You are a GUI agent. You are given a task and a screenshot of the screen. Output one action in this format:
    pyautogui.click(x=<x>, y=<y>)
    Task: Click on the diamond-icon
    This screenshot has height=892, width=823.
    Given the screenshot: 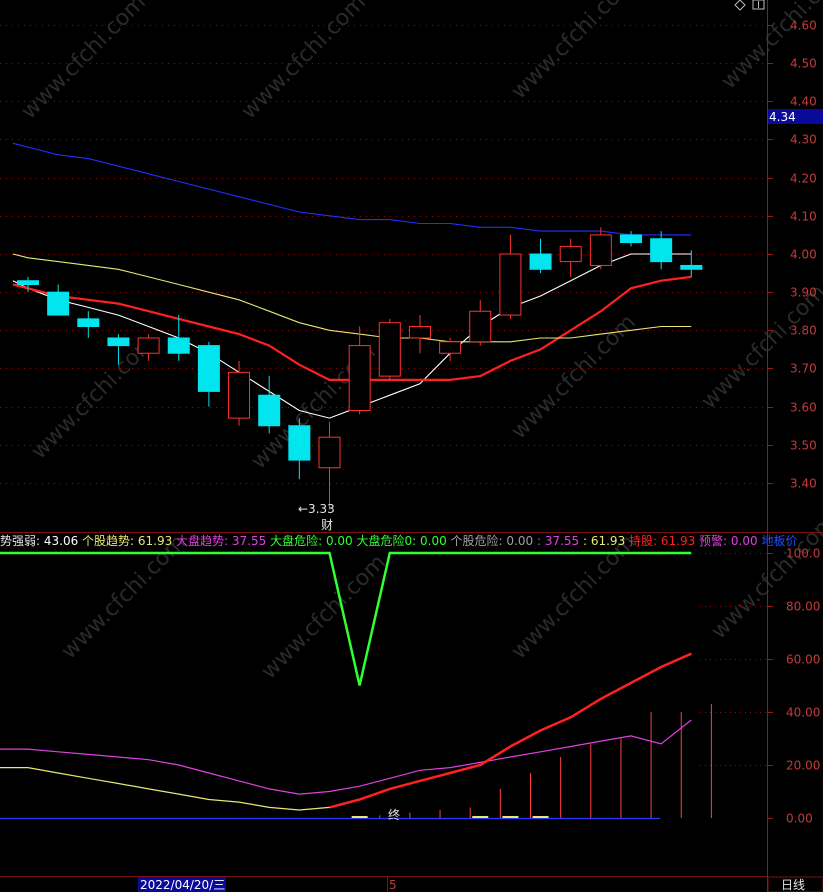 What is the action you would take?
    pyautogui.click(x=740, y=5)
    